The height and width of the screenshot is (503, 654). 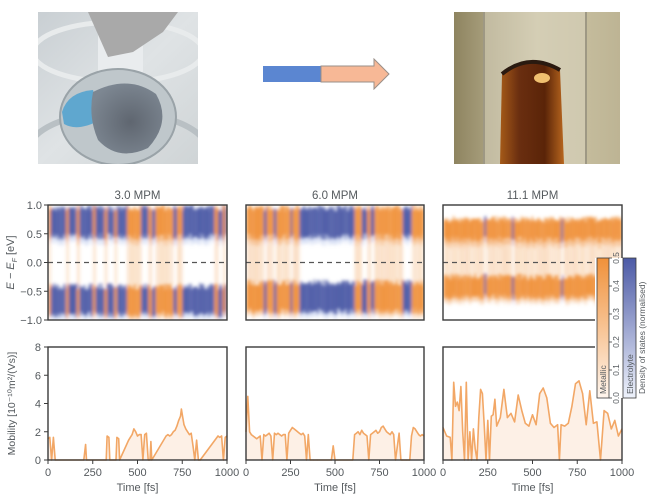 I want to click on y-tick-label: 0, so click(x=38, y=461).